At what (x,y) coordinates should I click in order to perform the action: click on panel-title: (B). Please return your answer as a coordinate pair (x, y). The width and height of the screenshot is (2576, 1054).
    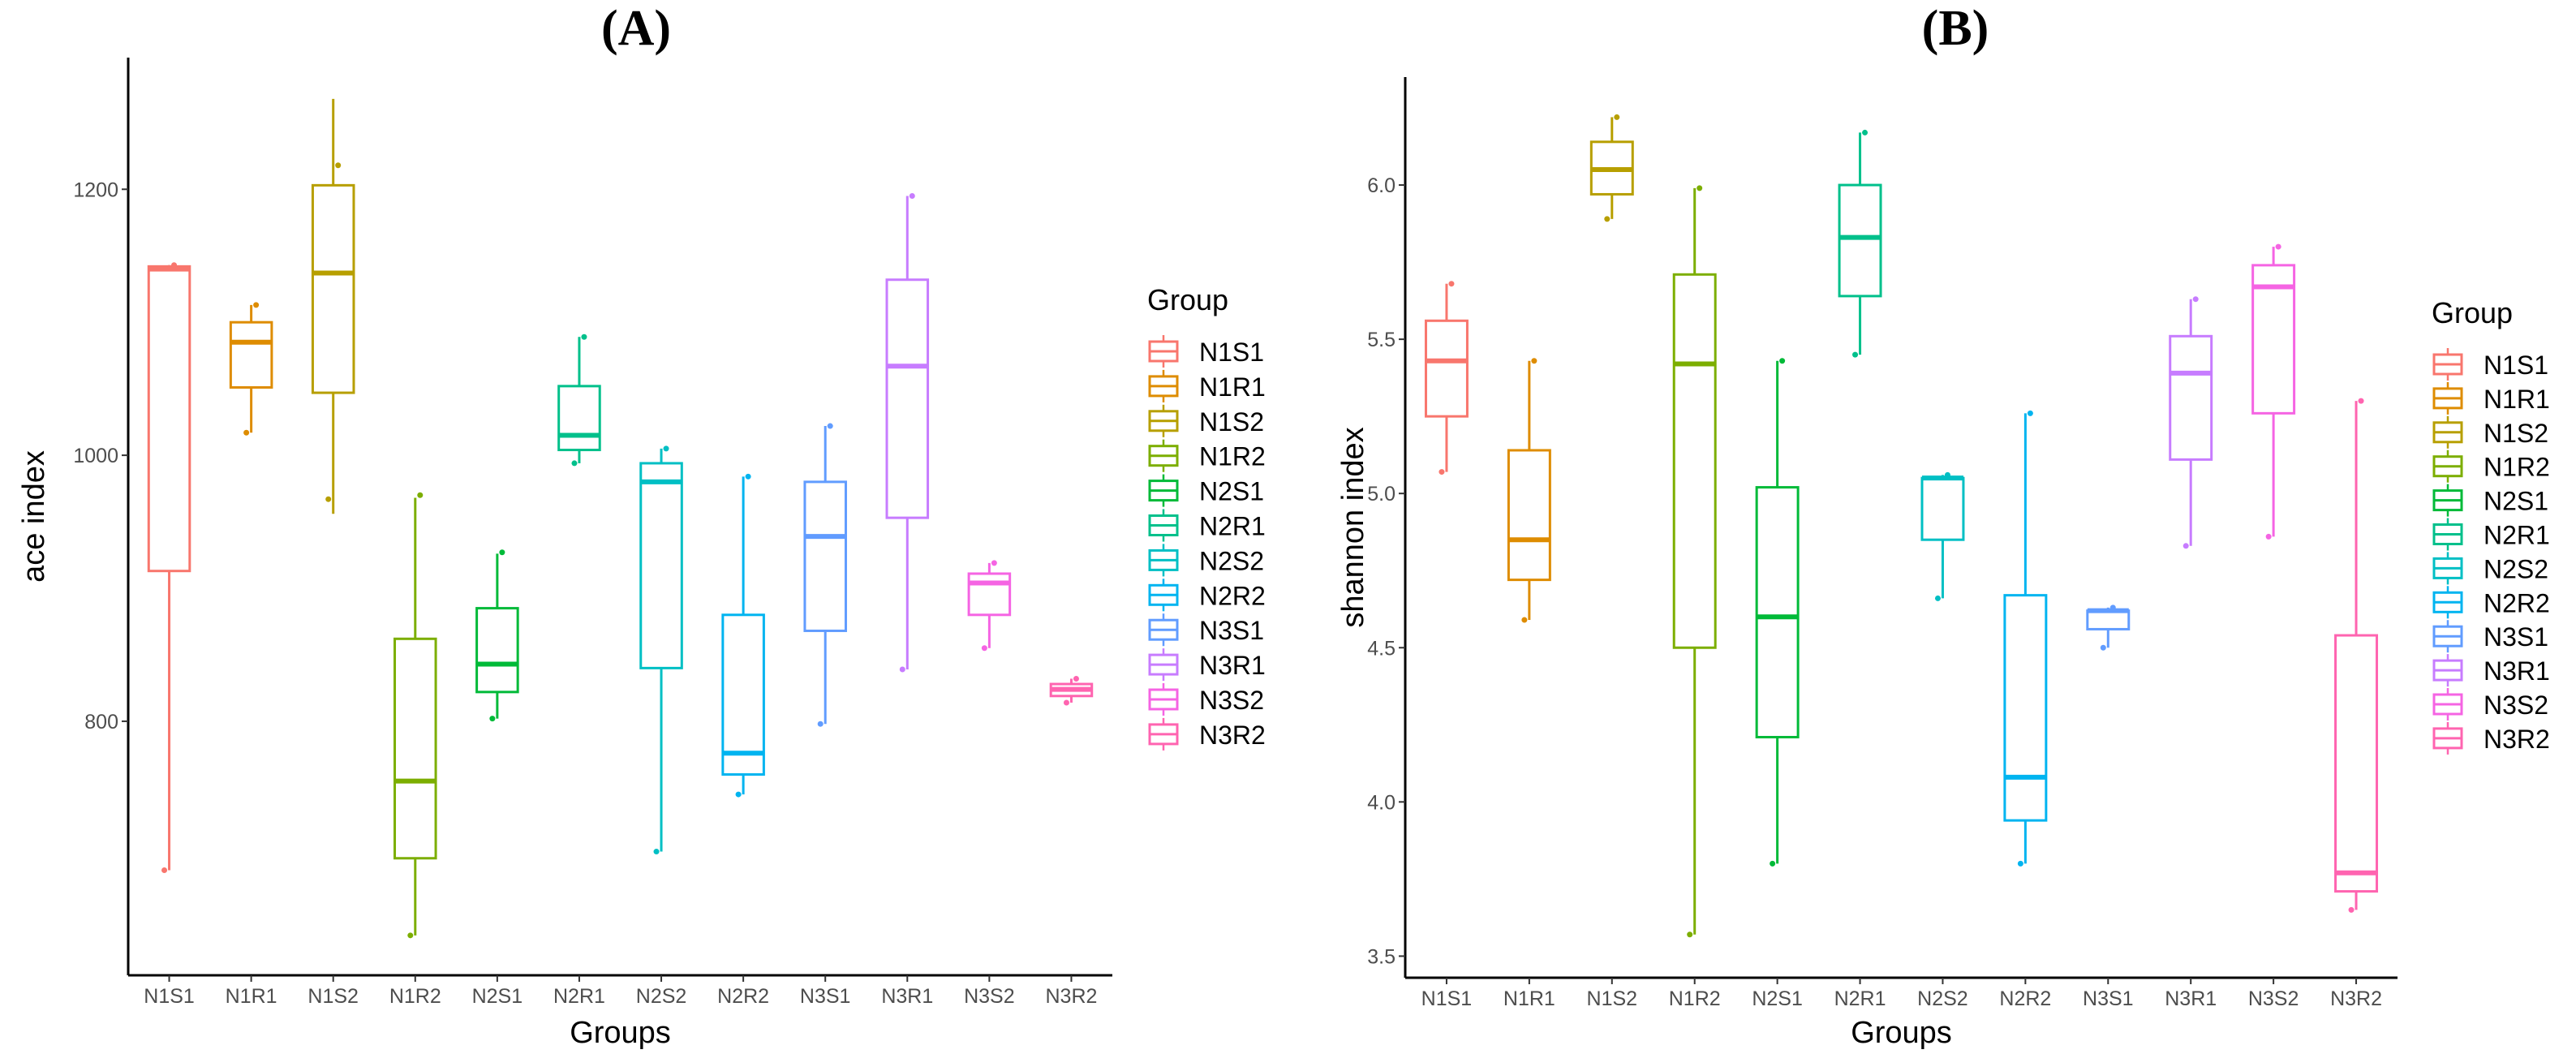
    Looking at the image, I should click on (1956, 28).